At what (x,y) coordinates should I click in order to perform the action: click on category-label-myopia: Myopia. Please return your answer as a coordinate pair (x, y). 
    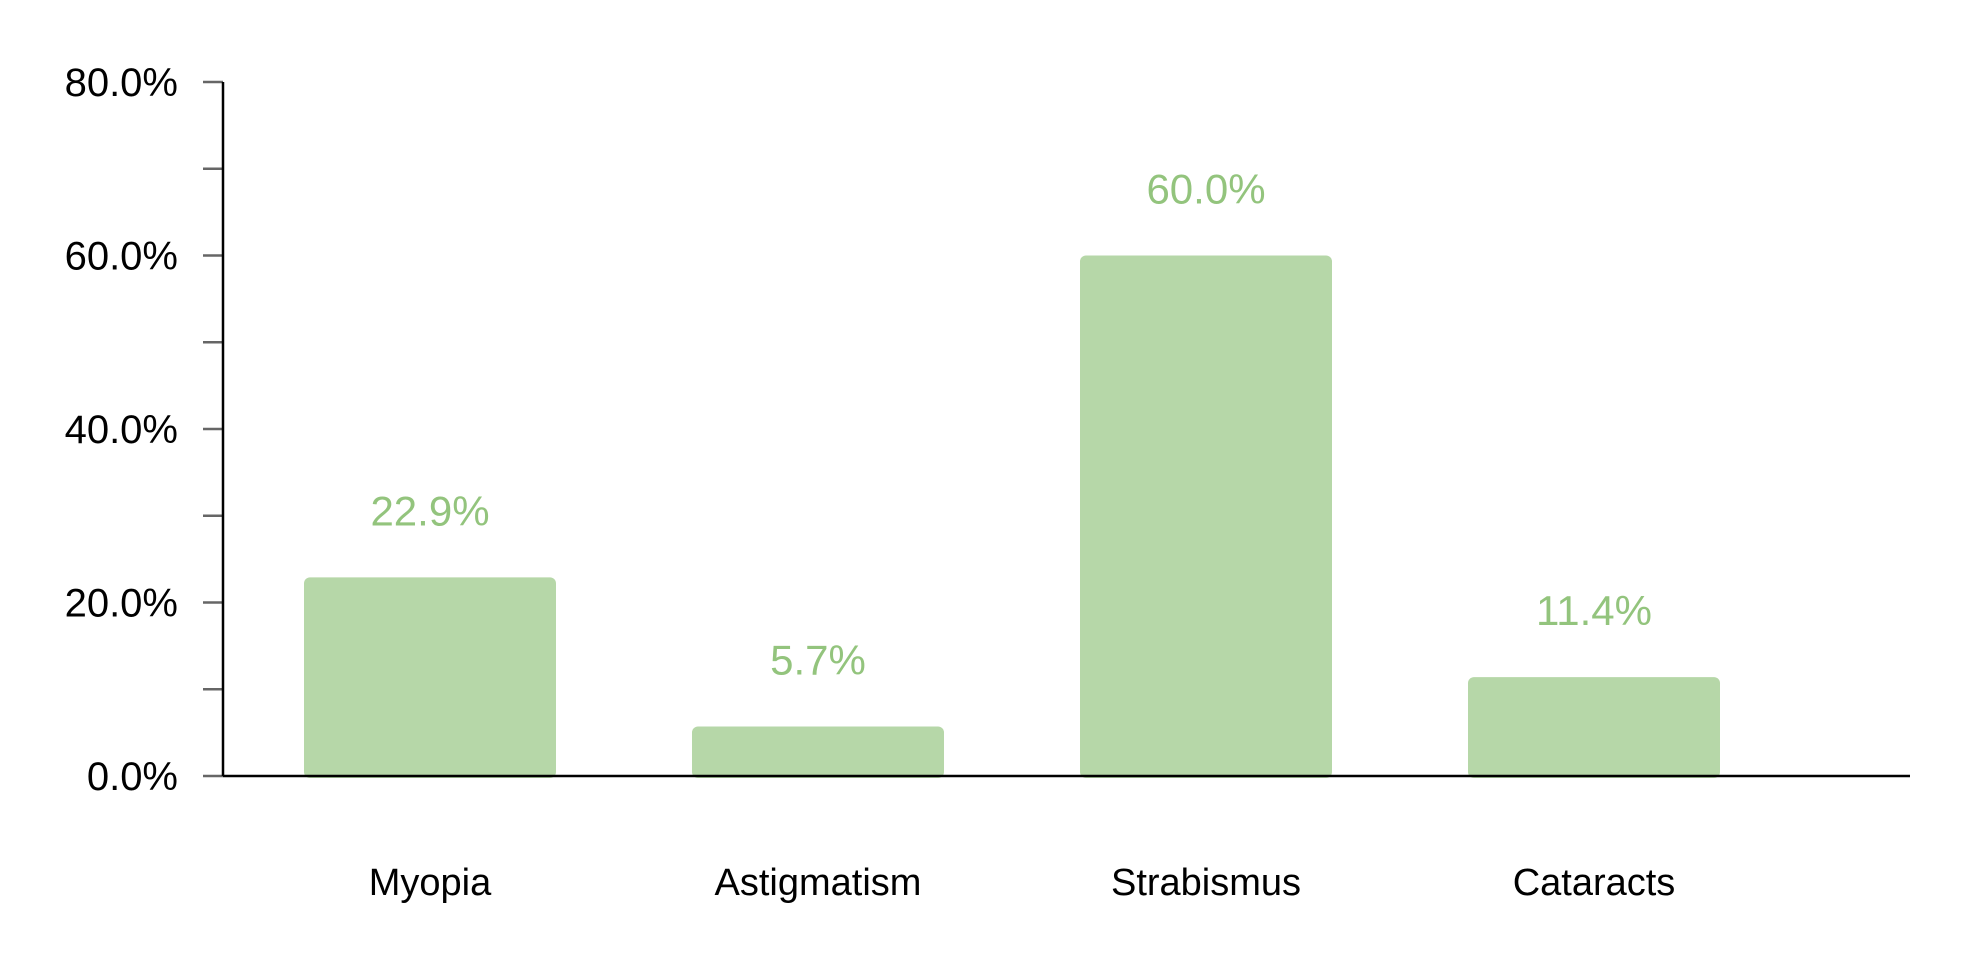
    Looking at the image, I should click on (430, 883).